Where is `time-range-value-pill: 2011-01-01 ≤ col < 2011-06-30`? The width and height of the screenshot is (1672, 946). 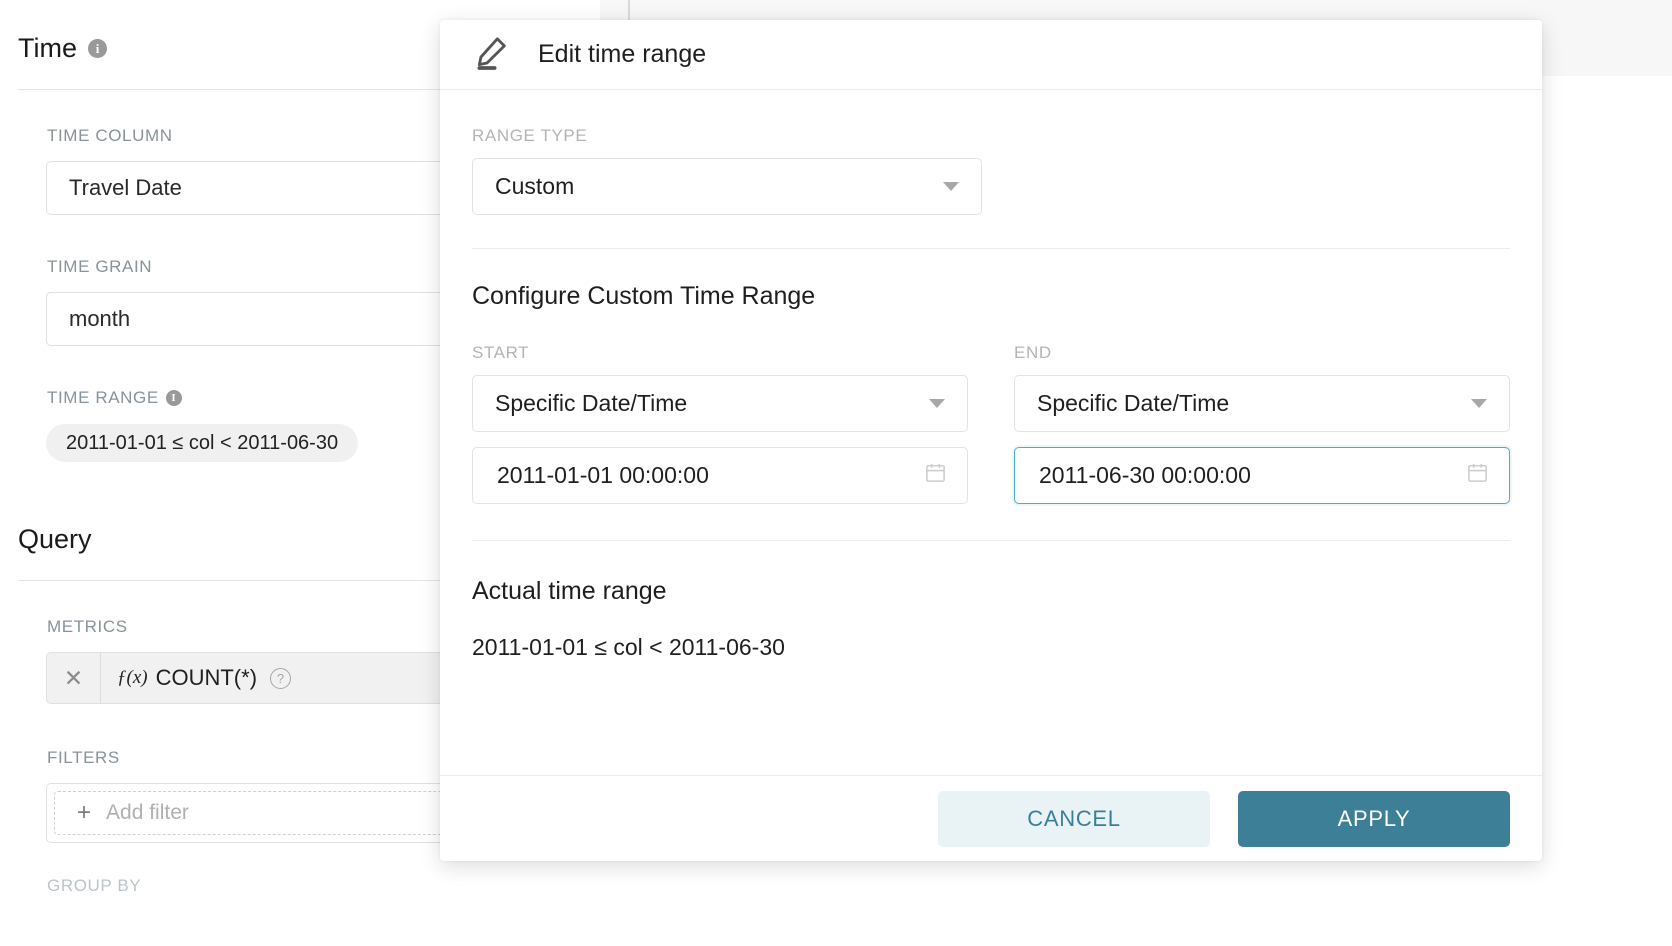 time-range-value-pill: 2011-01-01 ≤ col < 2011-06-30 is located at coordinates (202, 443).